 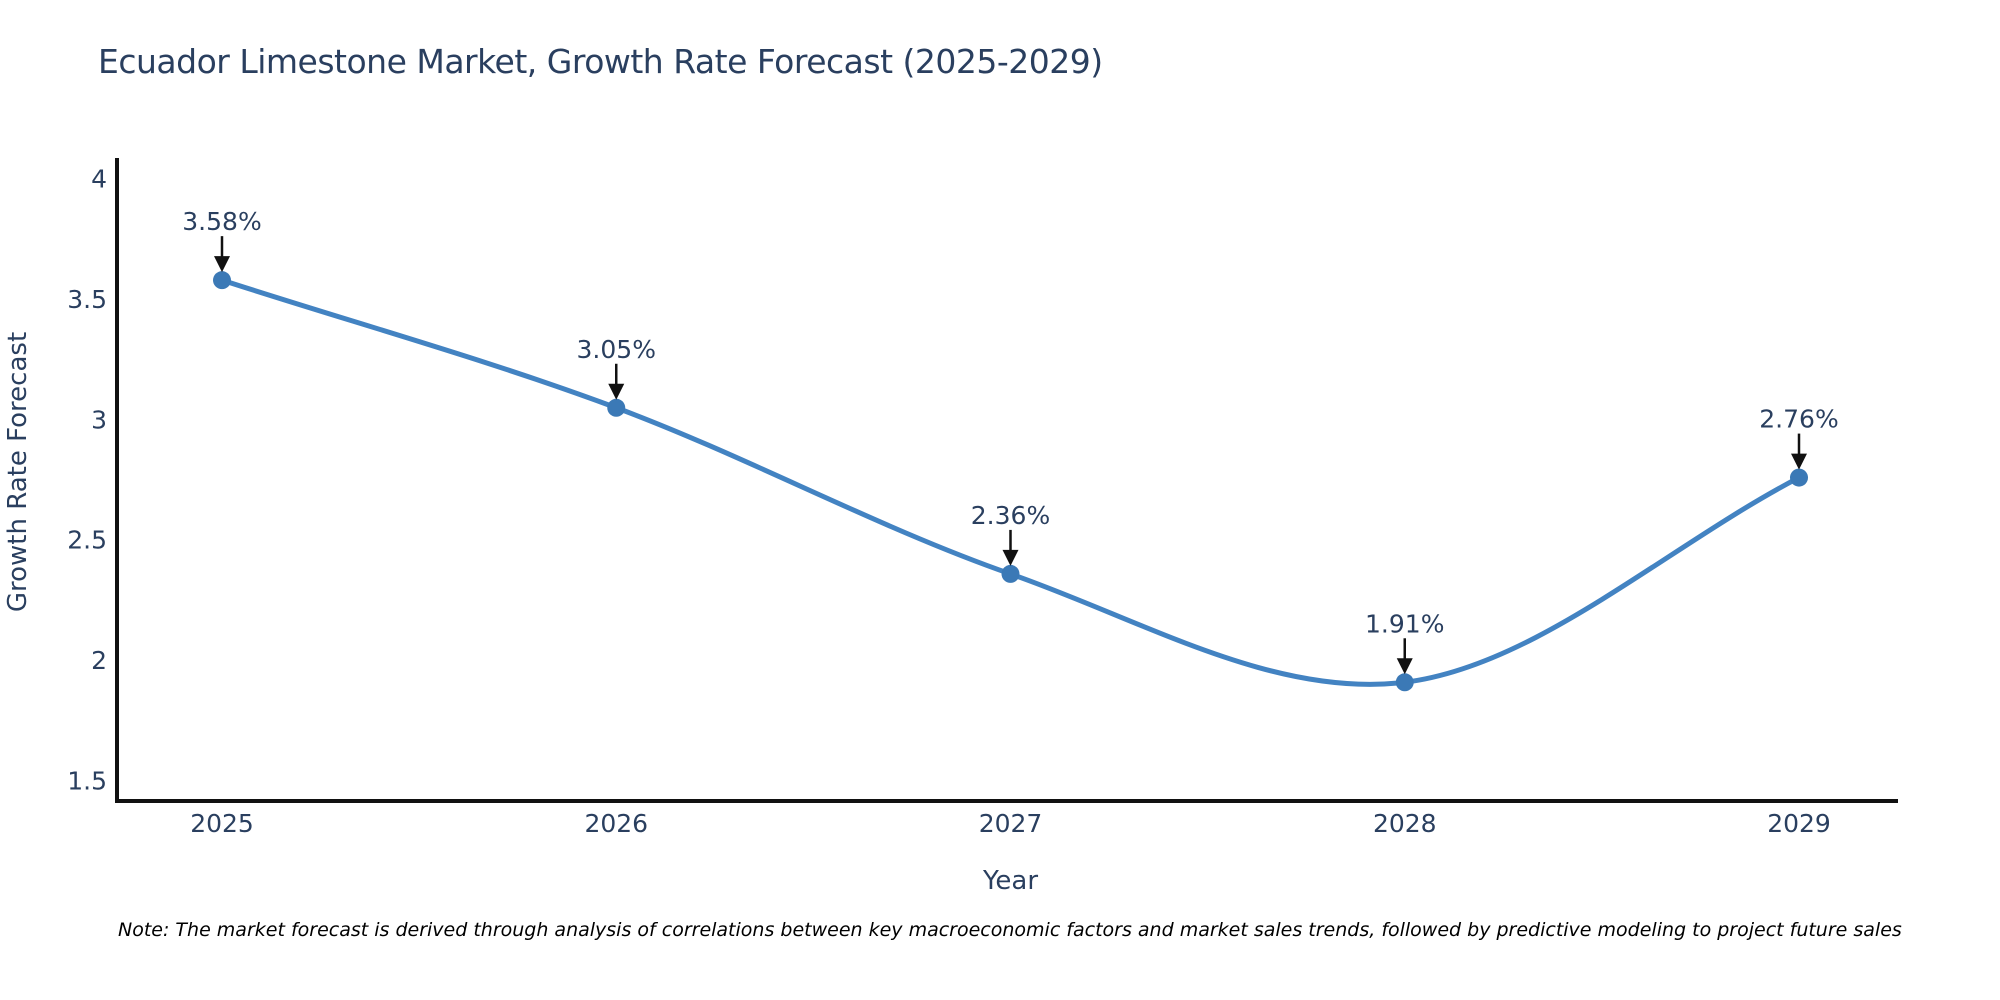 I want to click on annotation-arrow-head-2027, so click(x=1010, y=557).